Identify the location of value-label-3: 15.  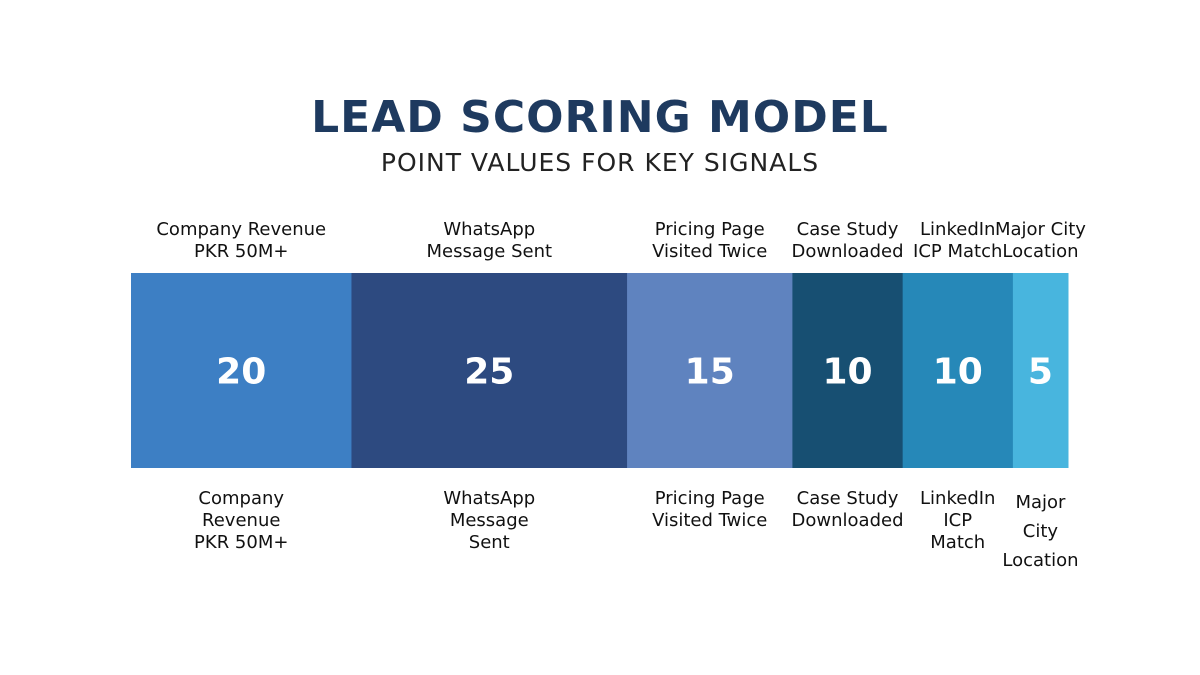
(710, 372).